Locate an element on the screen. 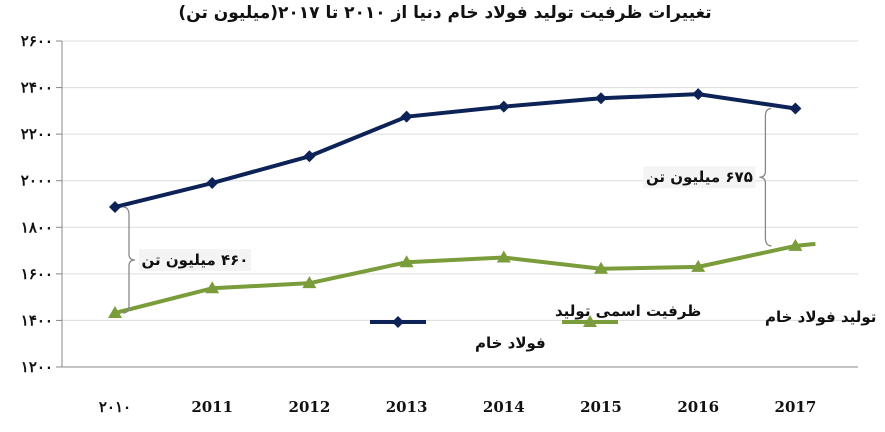 This screenshot has width=885, height=432. y-tick-label: ۲۲۰۰ is located at coordinates (37, 134).